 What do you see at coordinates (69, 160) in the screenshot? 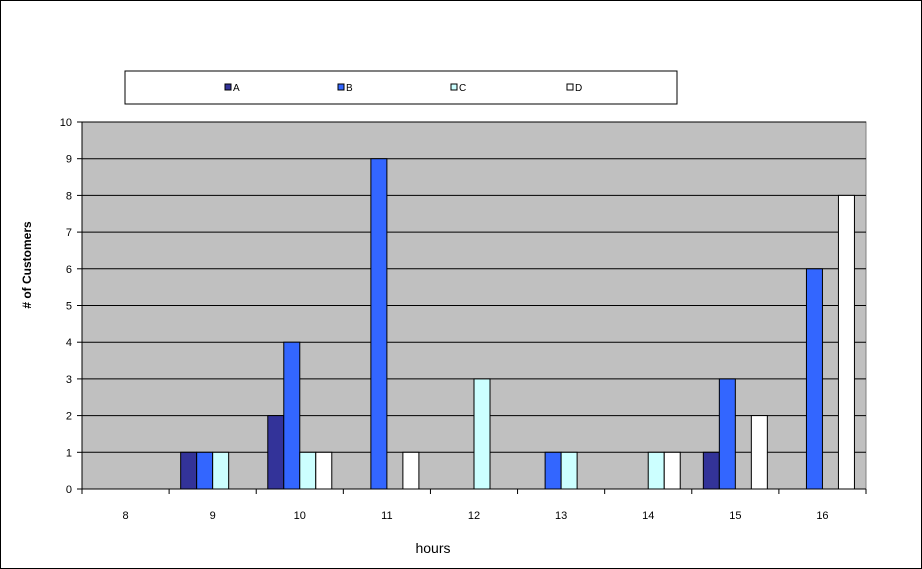
I see `y-tick-label: 9` at bounding box center [69, 160].